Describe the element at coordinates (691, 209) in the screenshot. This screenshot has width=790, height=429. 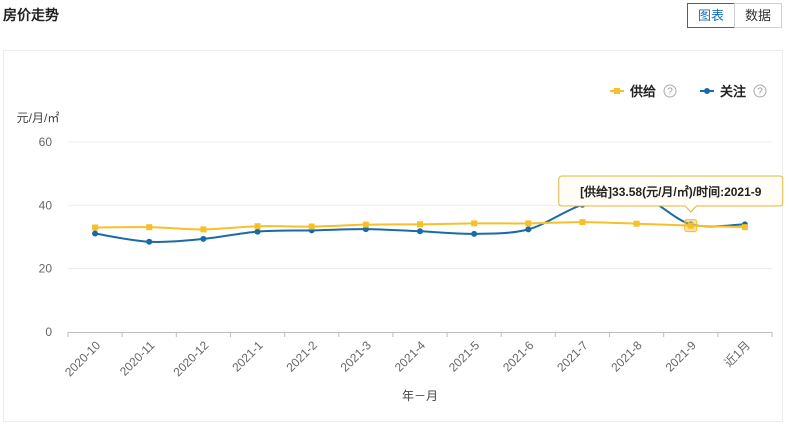
I see `tooltip-pointer` at that location.